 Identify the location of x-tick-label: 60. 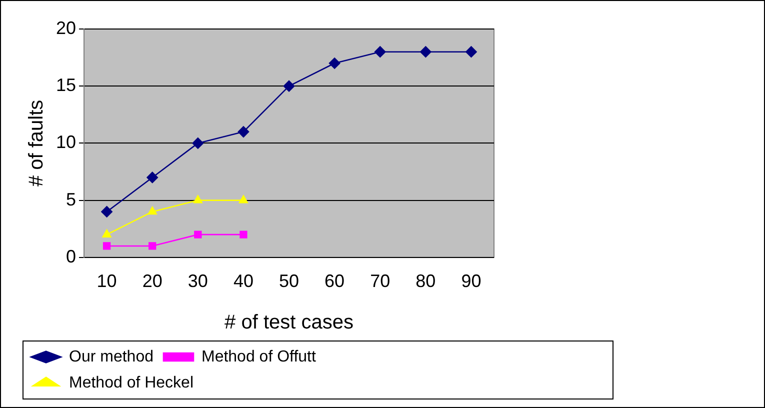
(334, 281).